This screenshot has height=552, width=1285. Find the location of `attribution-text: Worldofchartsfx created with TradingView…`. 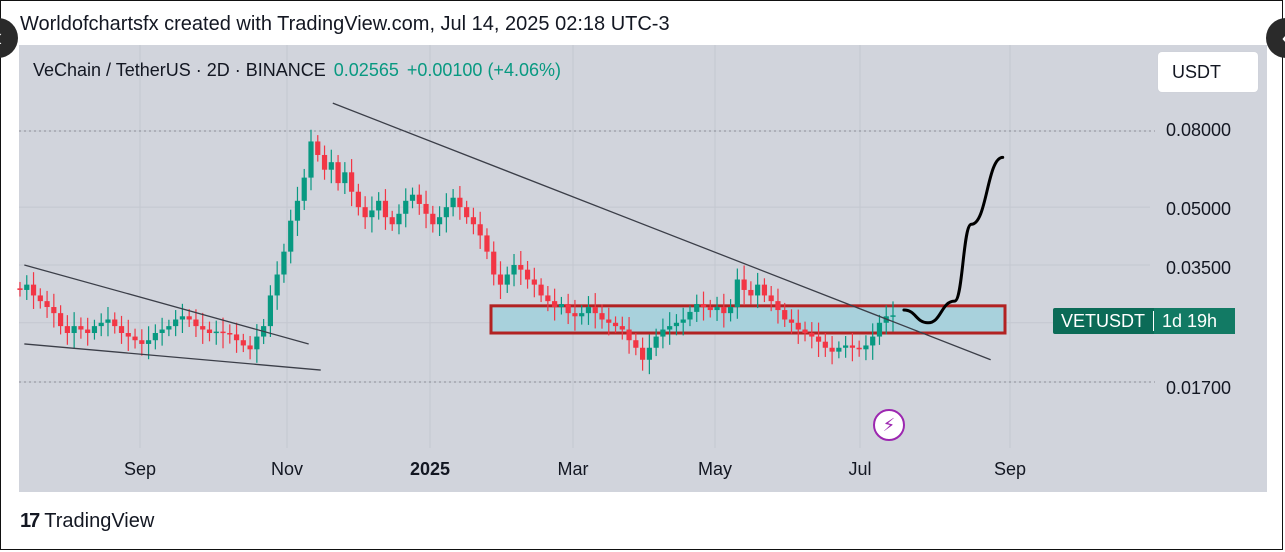

attribution-text: Worldofchartsfx created with TradingView… is located at coordinates (345, 24).